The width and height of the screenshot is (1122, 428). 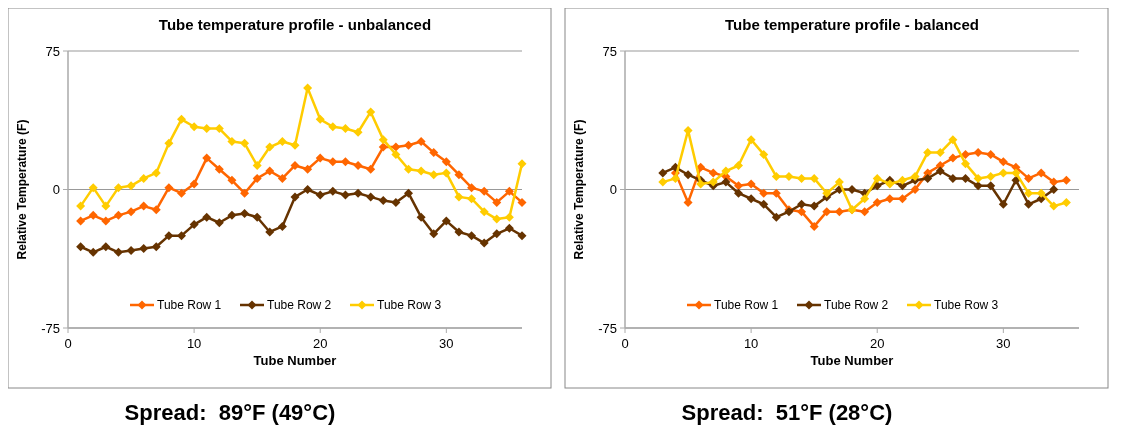 What do you see at coordinates (852, 360) in the screenshot?
I see `x-axis-title: Tube Number` at bounding box center [852, 360].